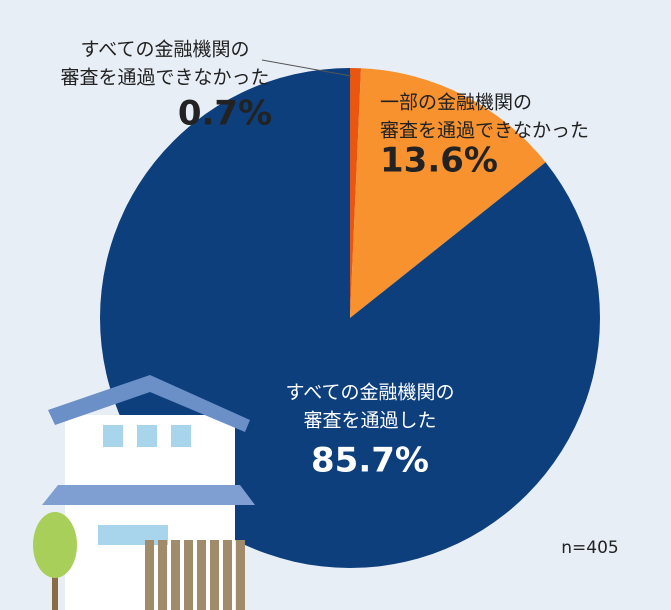 This screenshot has height=610, width=671. Describe the element at coordinates (144, 492) in the screenshot. I see `house-illustration` at that location.